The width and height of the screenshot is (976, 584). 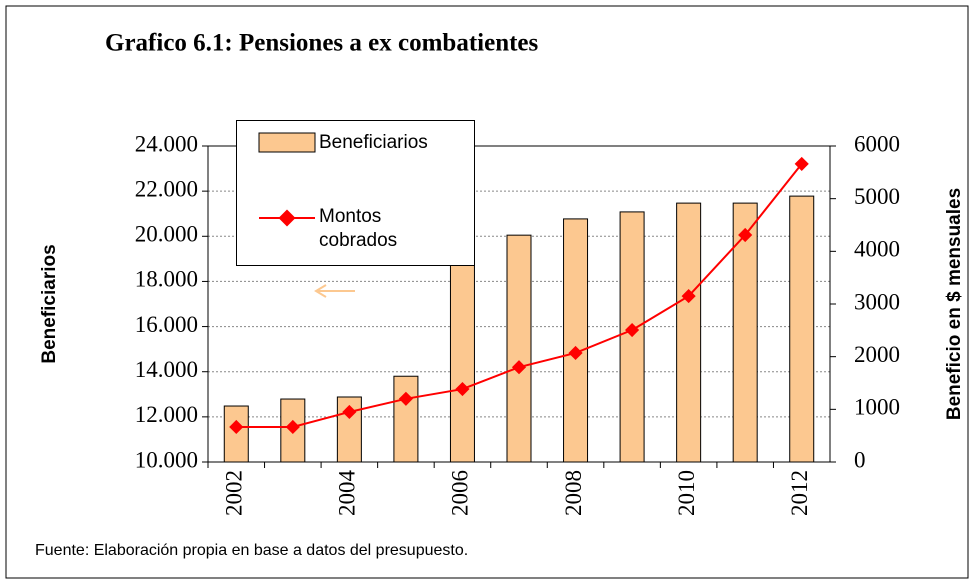 What do you see at coordinates (358, 228) in the screenshot?
I see `legend-label: Montos cobrados` at bounding box center [358, 228].